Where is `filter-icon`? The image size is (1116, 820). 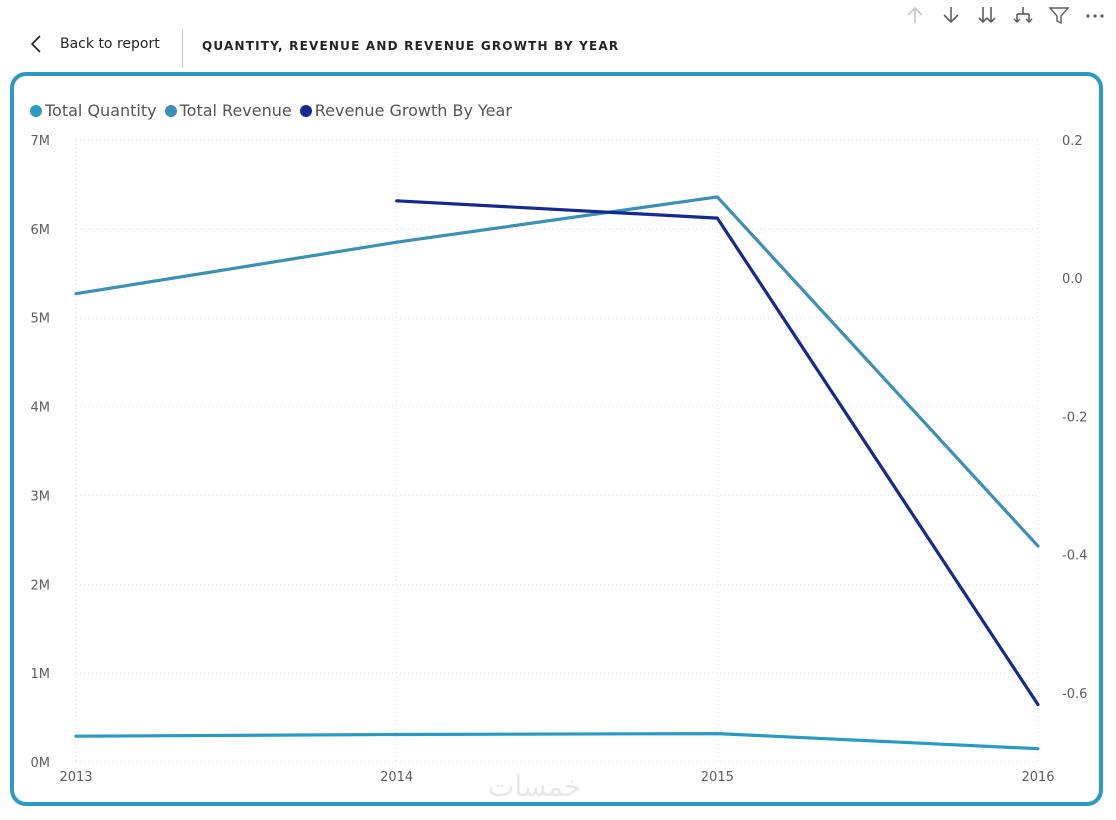
filter-icon is located at coordinates (1059, 16).